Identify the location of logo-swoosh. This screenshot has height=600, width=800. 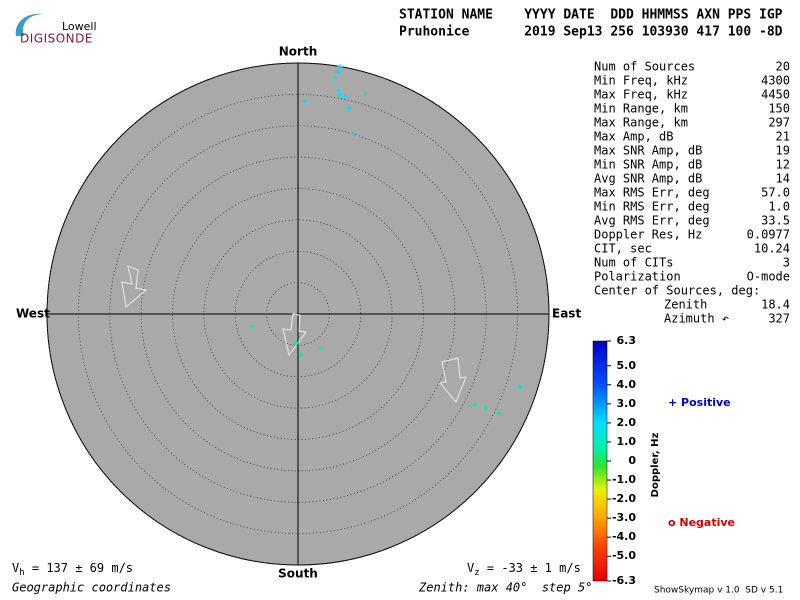
(29, 24).